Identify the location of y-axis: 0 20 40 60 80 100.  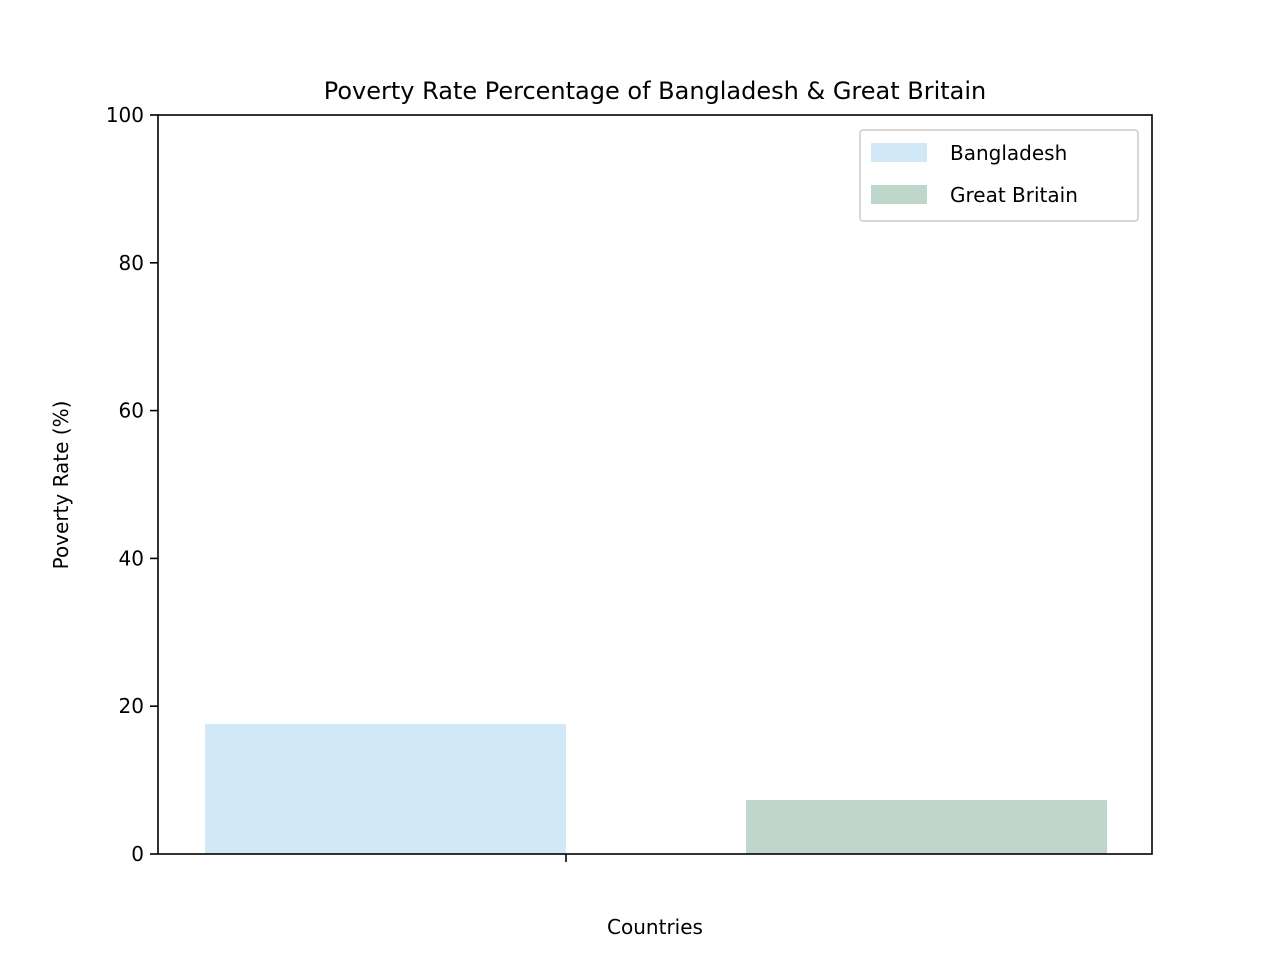
(132, 484).